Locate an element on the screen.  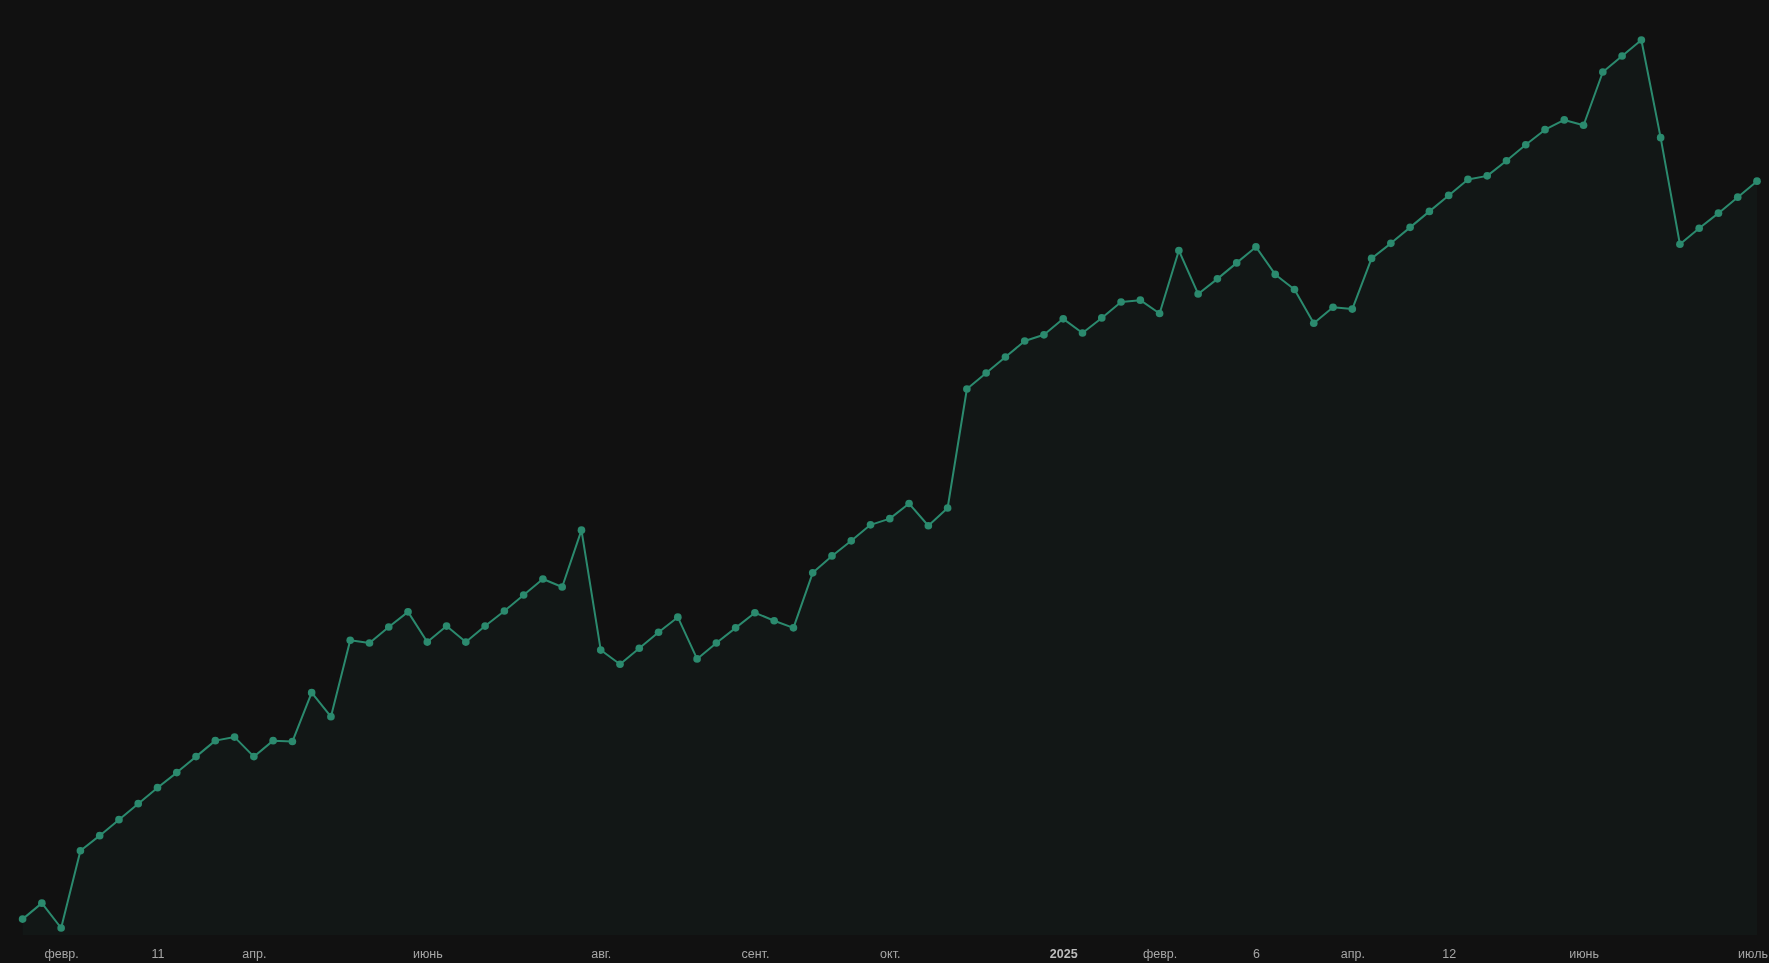
x-tick-label: окт. is located at coordinates (890, 953).